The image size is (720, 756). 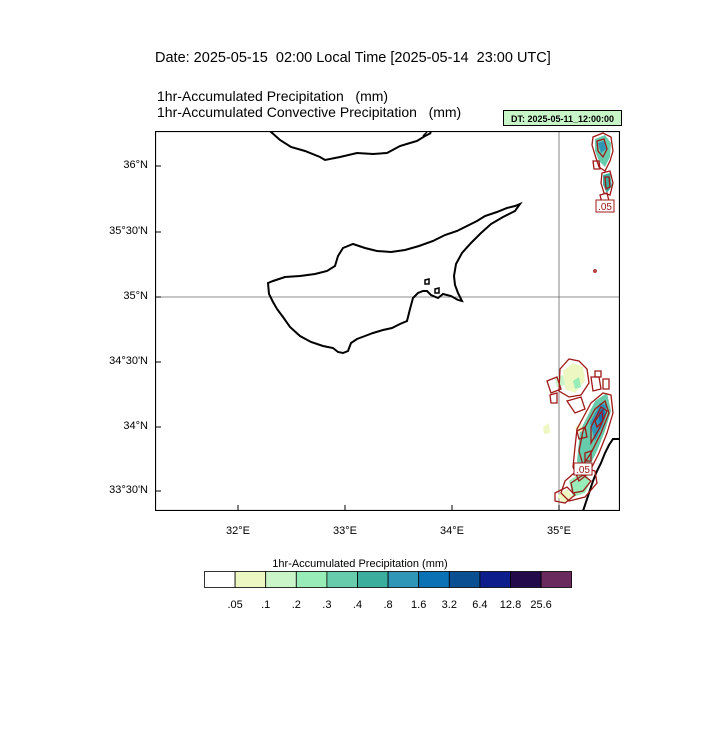 I want to click on colorbar-label: .05, so click(x=235, y=605).